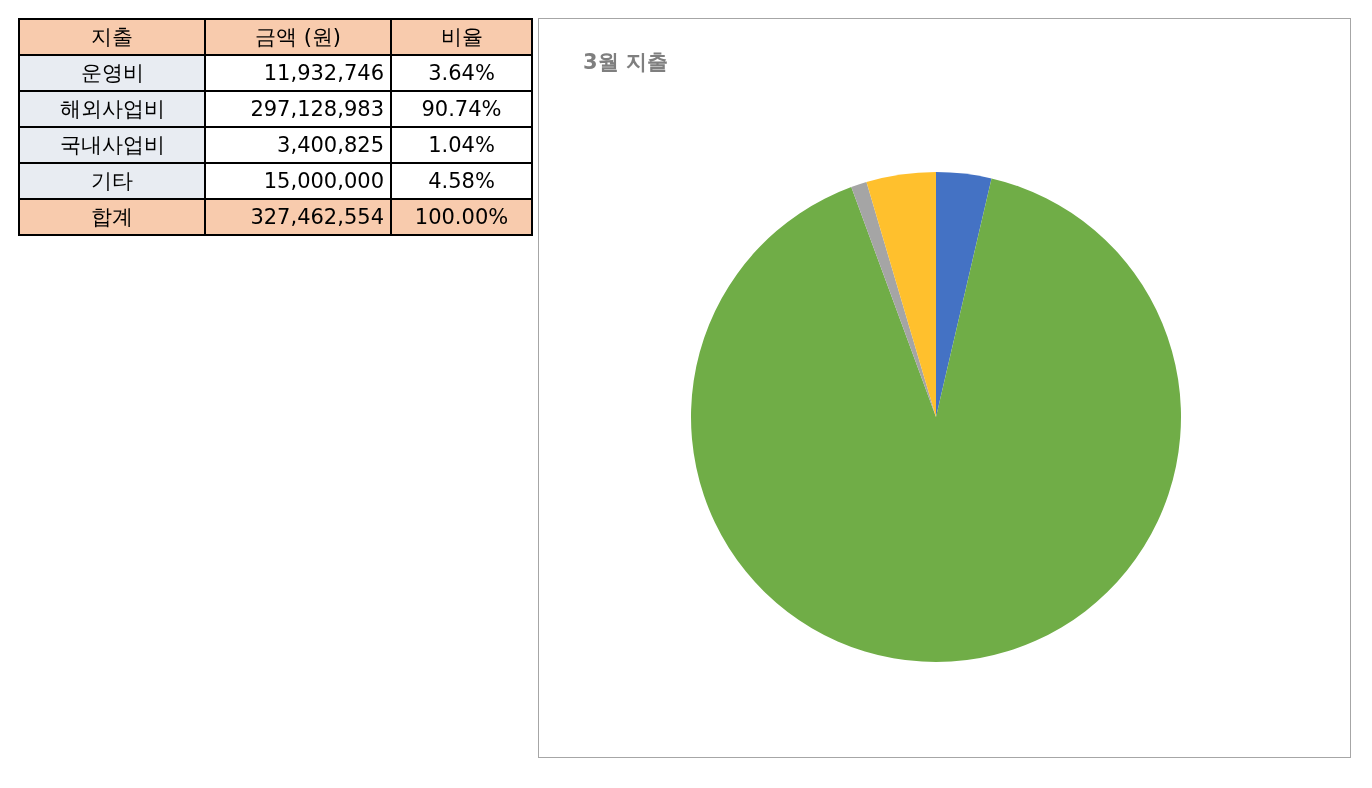 This screenshot has width=1372, height=788. I want to click on text: 지출, so click(112, 37).